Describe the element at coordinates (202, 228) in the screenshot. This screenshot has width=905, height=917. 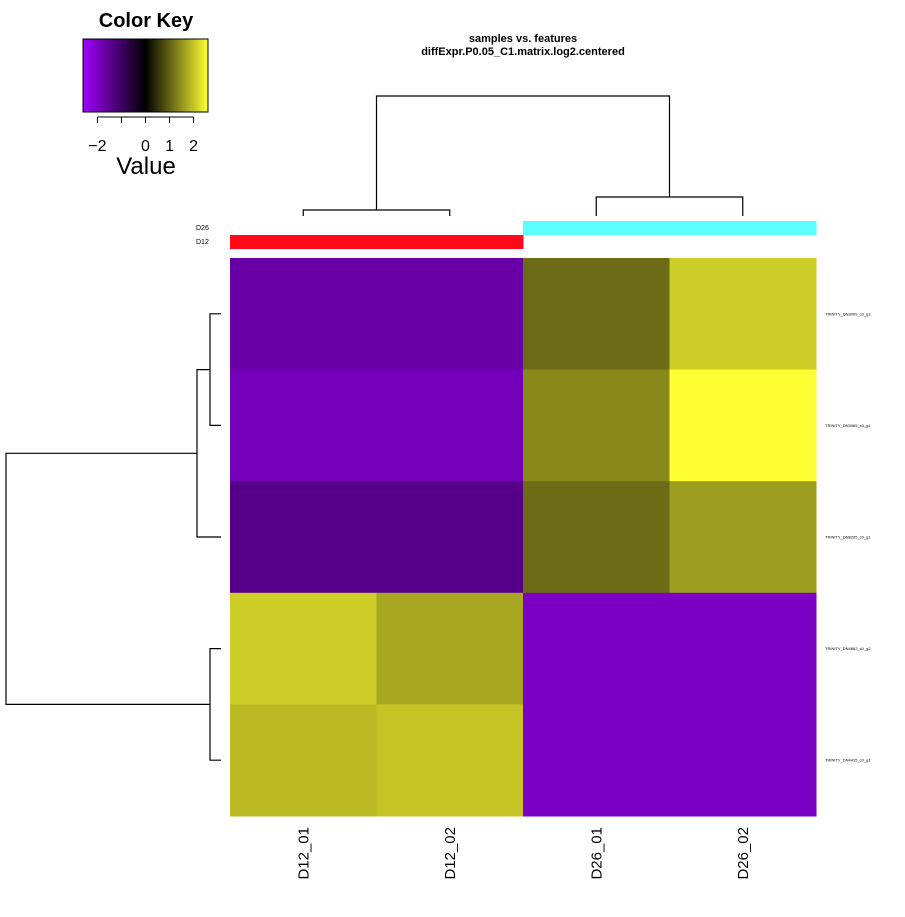
I see `column-side-label-d26: D26` at that location.